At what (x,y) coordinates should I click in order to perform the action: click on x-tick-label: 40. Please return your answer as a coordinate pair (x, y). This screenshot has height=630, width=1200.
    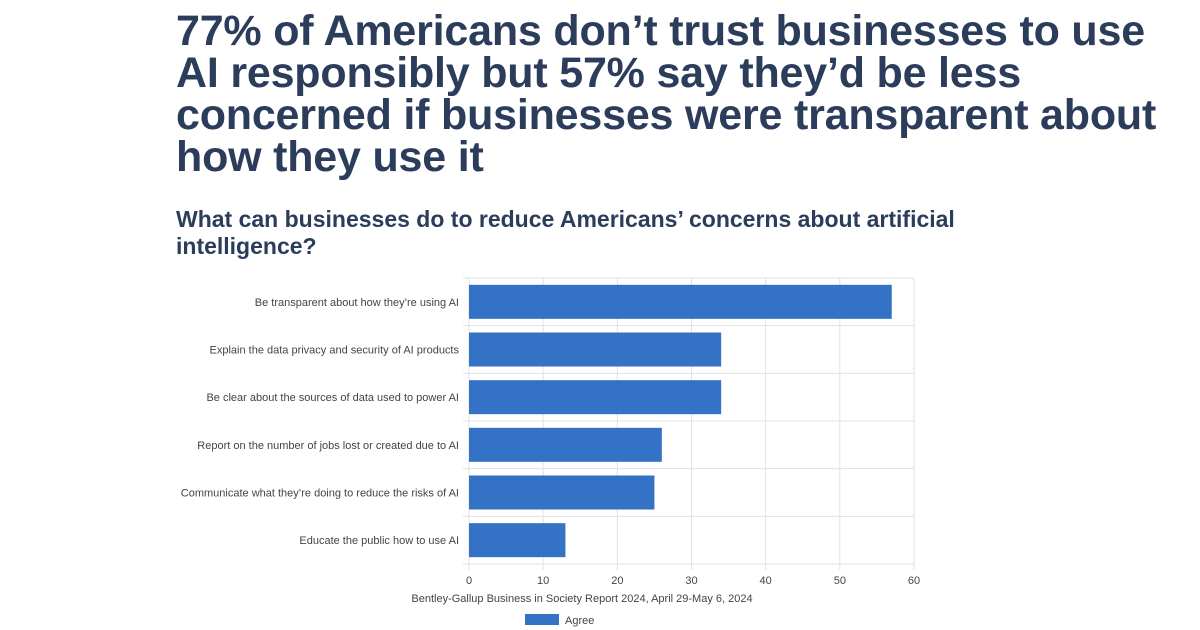
    Looking at the image, I should click on (766, 581).